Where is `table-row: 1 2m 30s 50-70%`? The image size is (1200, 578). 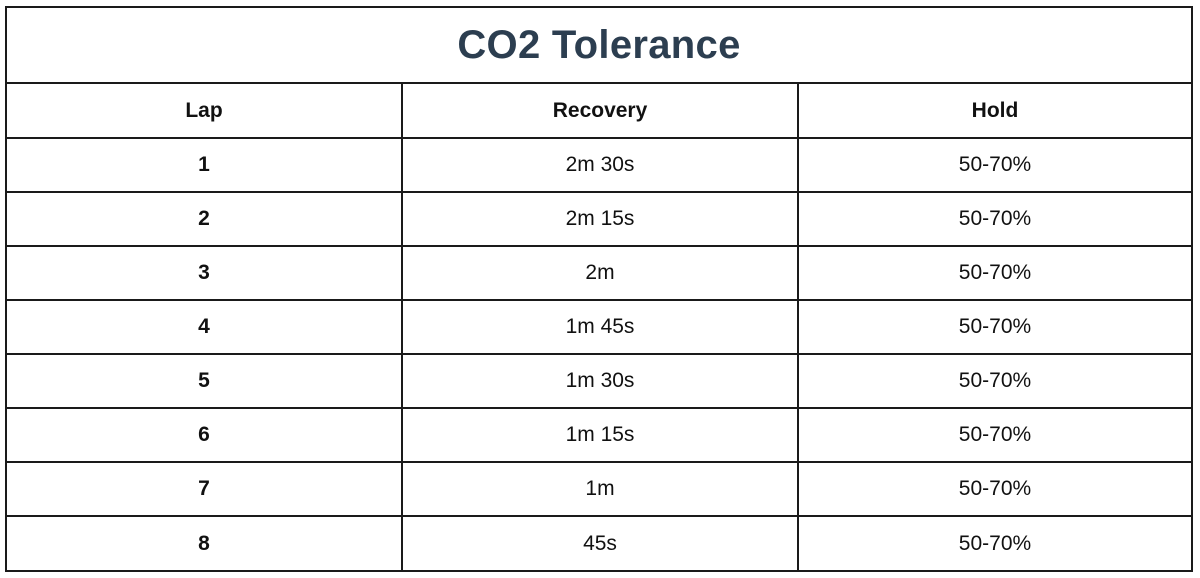 table-row: 1 2m 30s 50-70% is located at coordinates (599, 164).